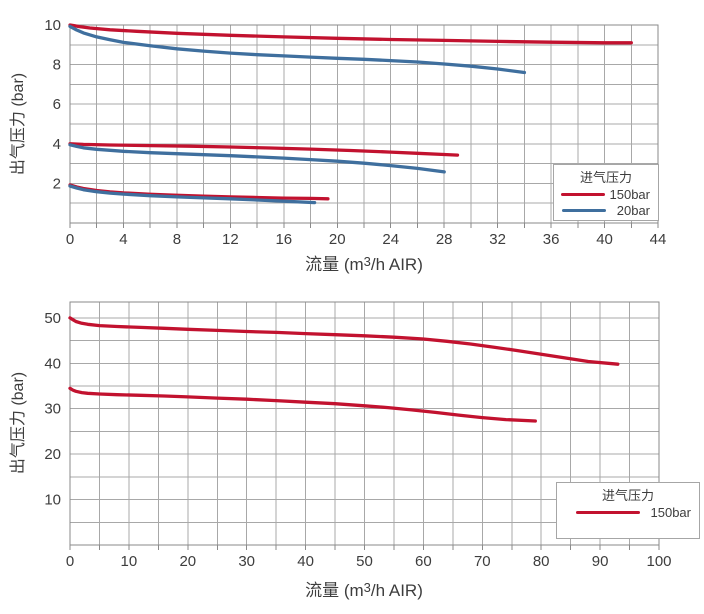  I want to click on y-axis-tick-labels: 10 20 30 40 50, so click(52, 409).